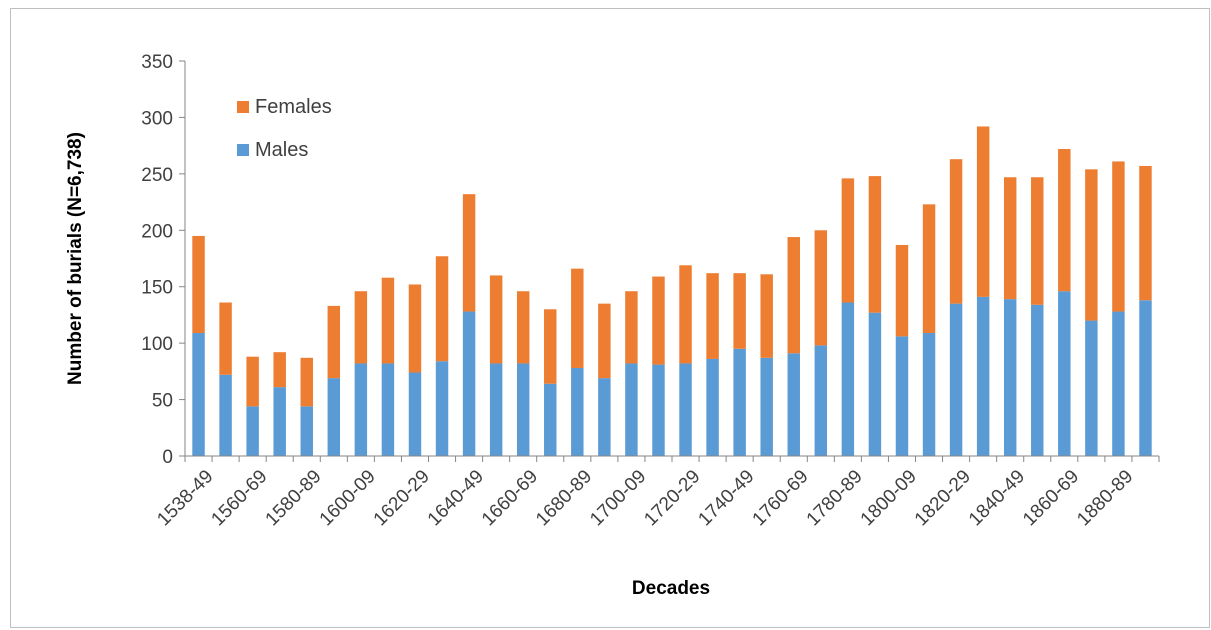  Describe the element at coordinates (162, 401) in the screenshot. I see `y-tick-label-50: 50` at that location.